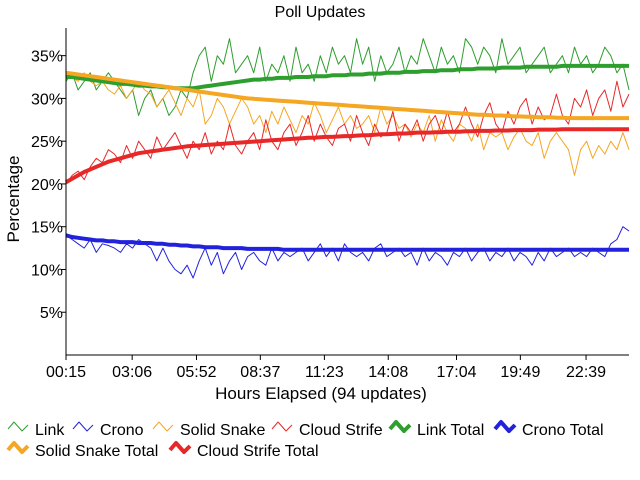 Image resolution: width=640 pixels, height=480 pixels. I want to click on series-line-solid-snake-total, so click(347, 95).